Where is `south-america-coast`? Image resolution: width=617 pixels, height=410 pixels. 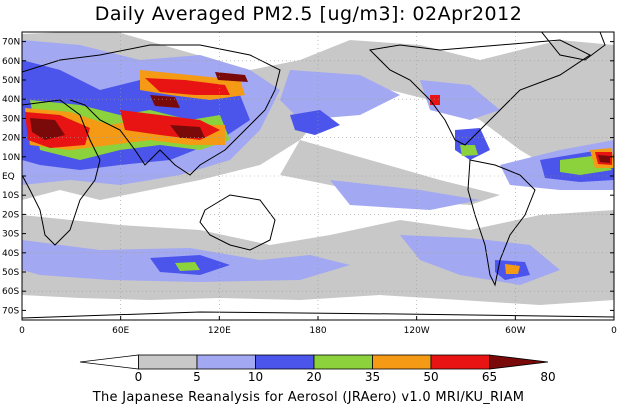 south-america-coast is located at coordinates (501, 223).